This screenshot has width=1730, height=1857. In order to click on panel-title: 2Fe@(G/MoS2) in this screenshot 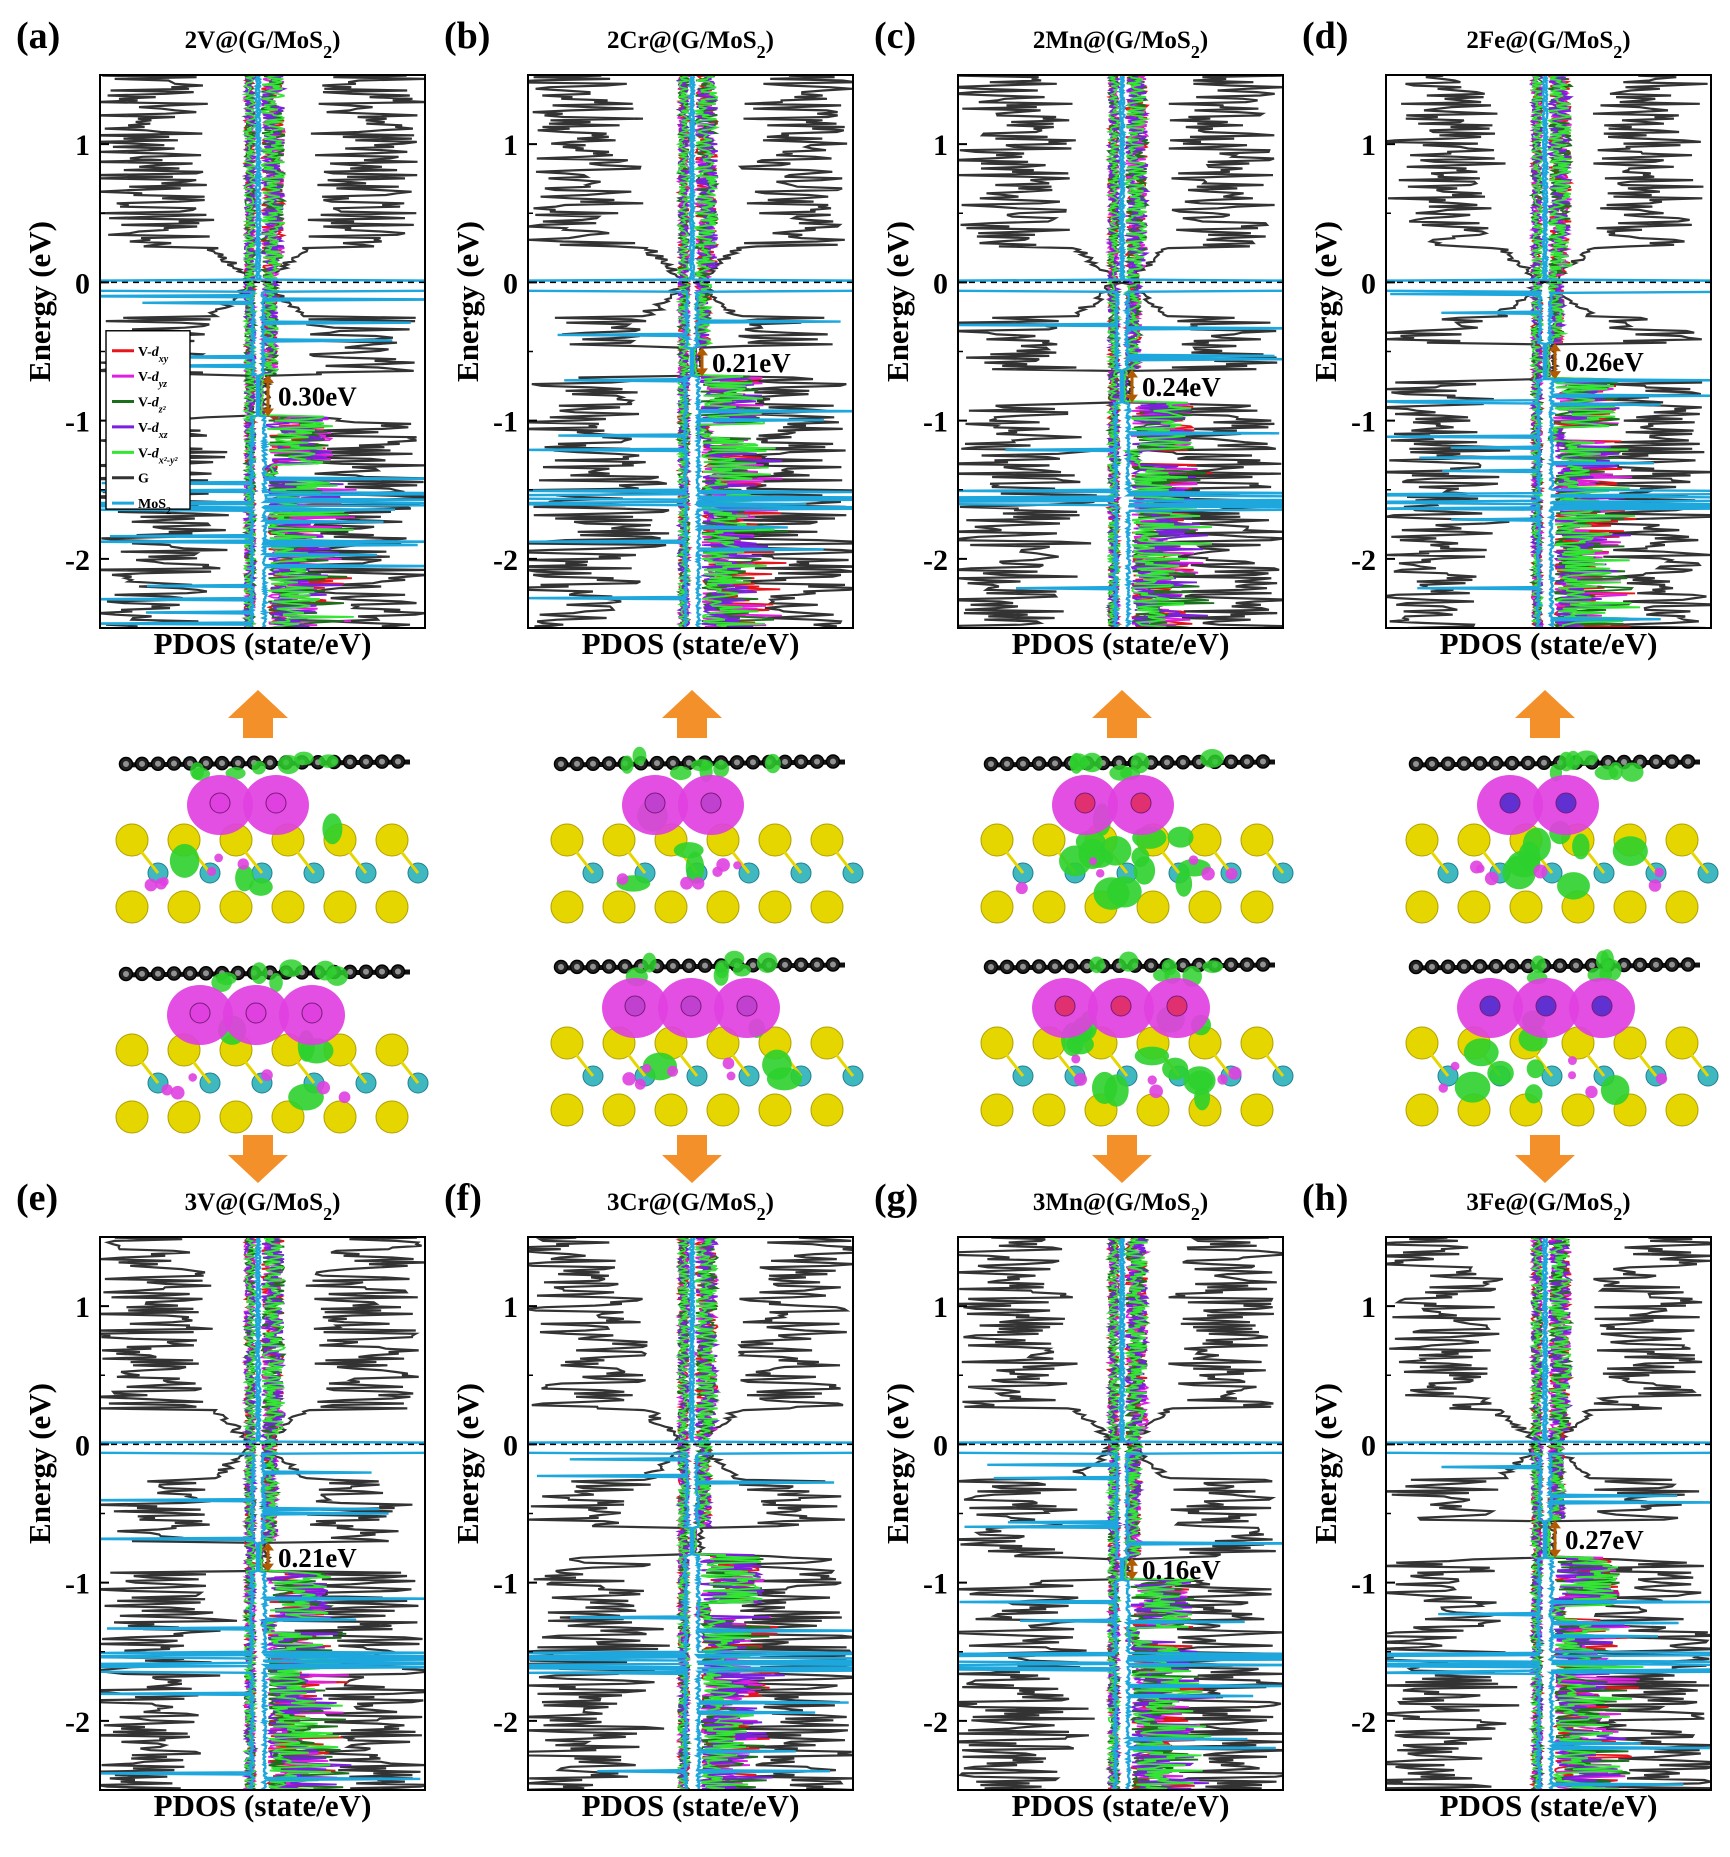, I will do `click(1548, 44)`.